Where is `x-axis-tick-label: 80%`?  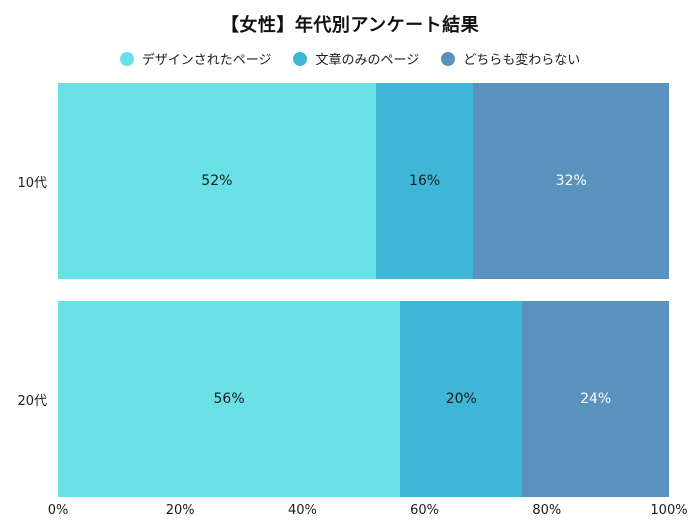
x-axis-tick-label: 80% is located at coordinates (547, 510).